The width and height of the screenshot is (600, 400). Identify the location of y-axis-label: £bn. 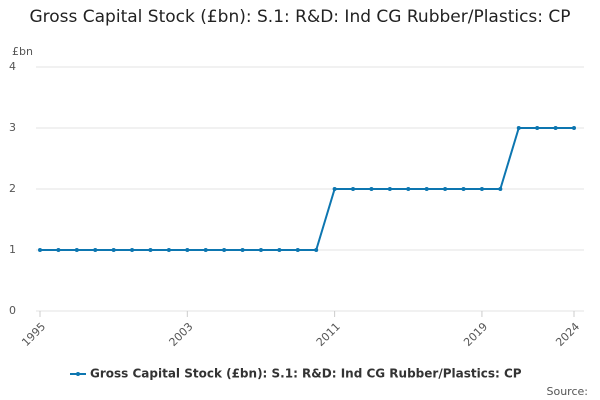
(22, 51).